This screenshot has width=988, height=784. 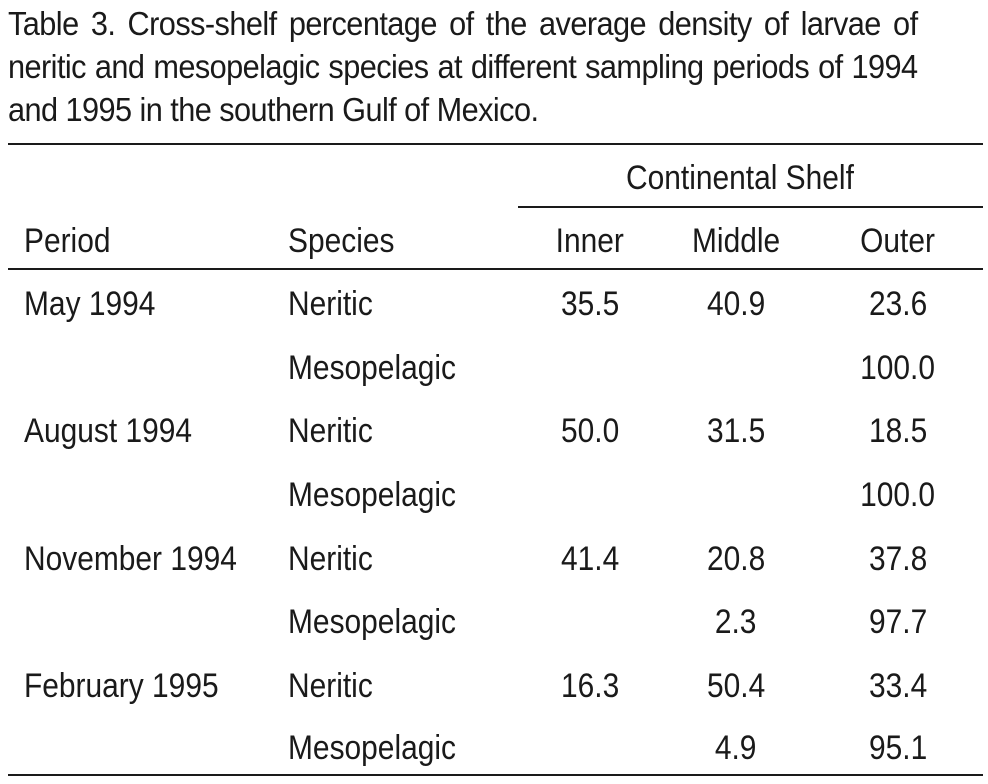 What do you see at coordinates (898, 241) in the screenshot?
I see `column-header-outer: Outer` at bounding box center [898, 241].